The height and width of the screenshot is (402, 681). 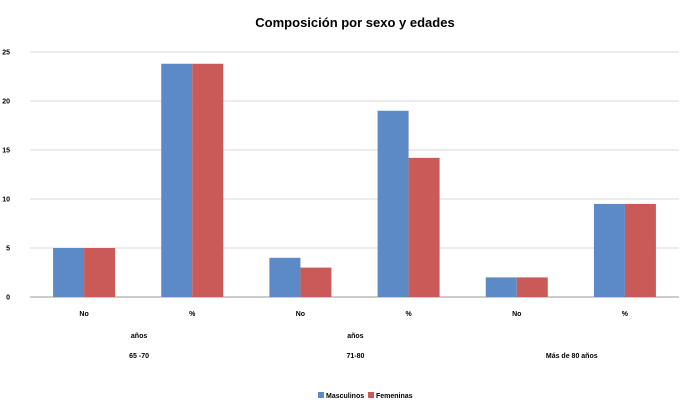 I want to click on y-tick-label: 15, so click(x=6, y=151).